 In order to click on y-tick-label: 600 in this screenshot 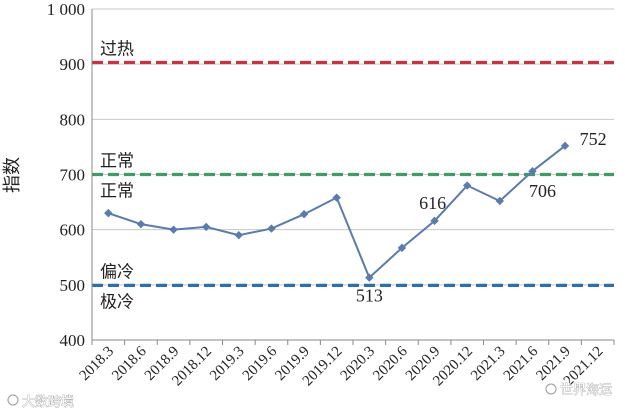, I will do `click(73, 230)`.